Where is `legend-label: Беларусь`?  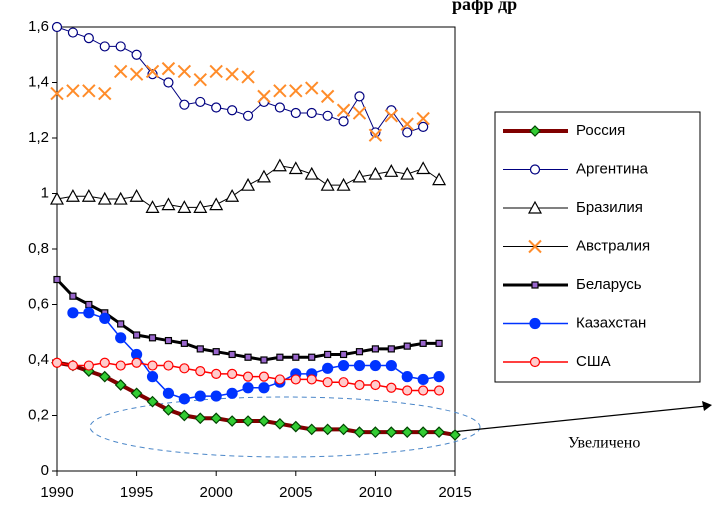 legend-label: Беларусь is located at coordinates (609, 284).